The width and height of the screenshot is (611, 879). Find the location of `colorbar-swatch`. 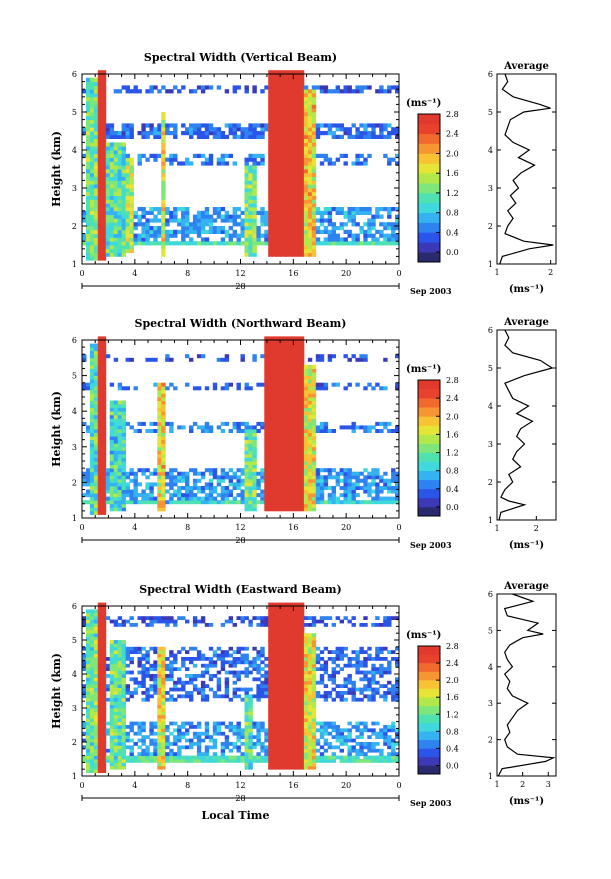

colorbar-swatch is located at coordinates (429, 119).